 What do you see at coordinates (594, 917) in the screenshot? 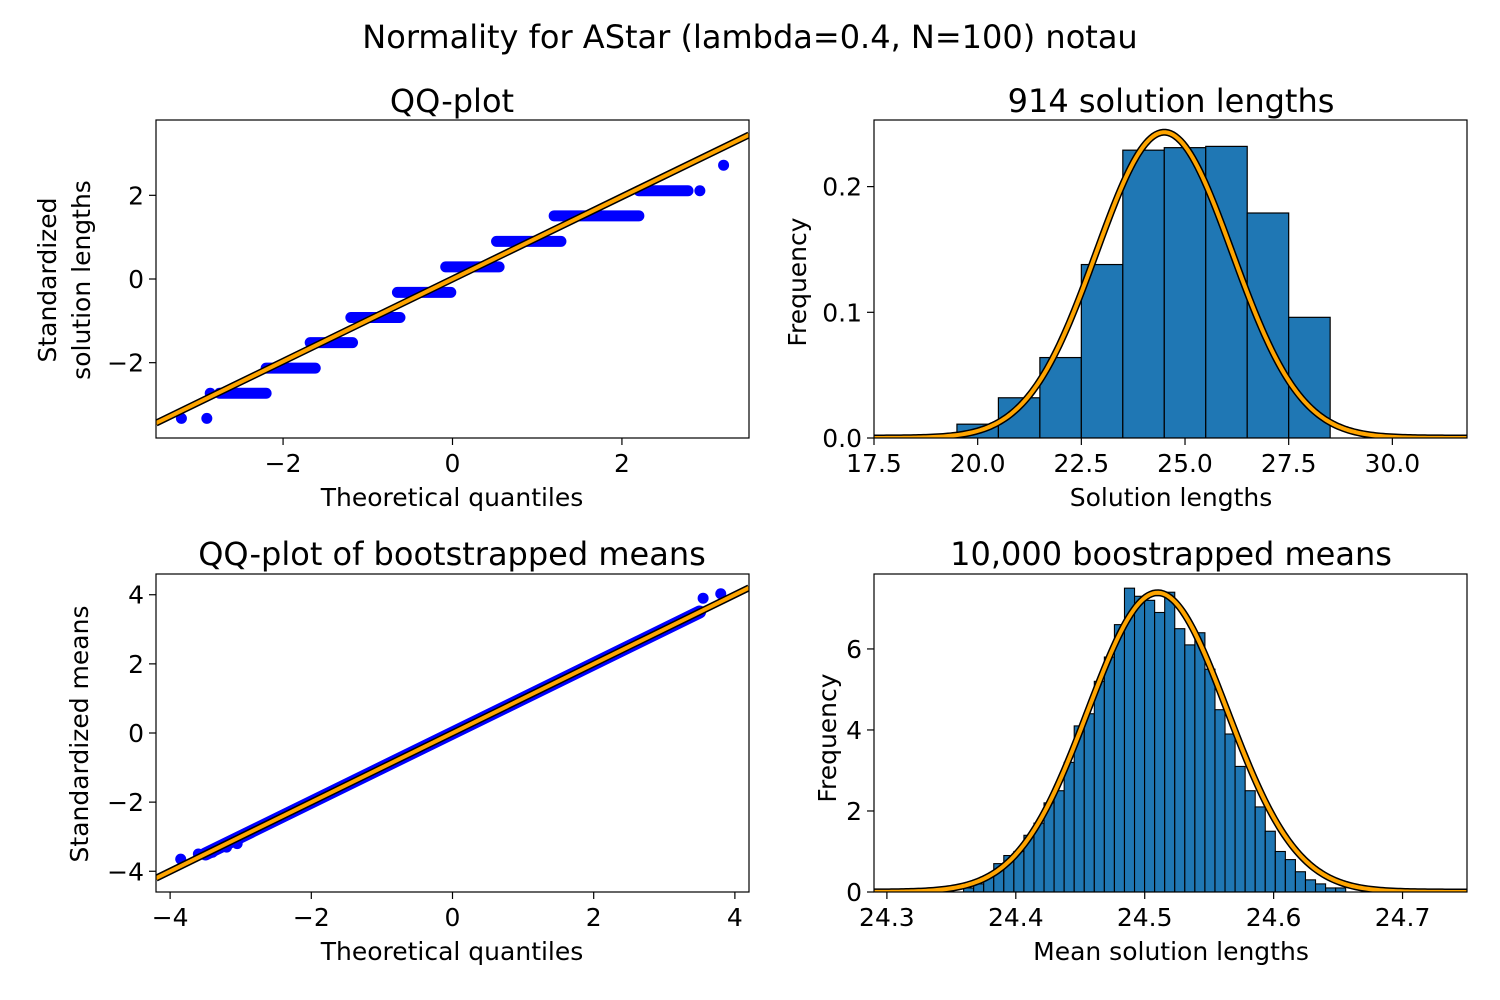
I see `qq-boot-xtick-label: 2` at bounding box center [594, 917].